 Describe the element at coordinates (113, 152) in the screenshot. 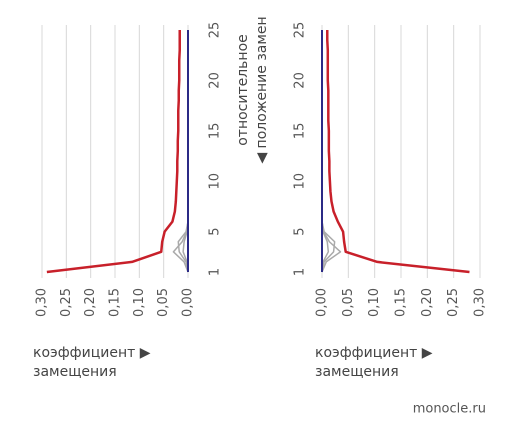

I see `series-line` at that location.